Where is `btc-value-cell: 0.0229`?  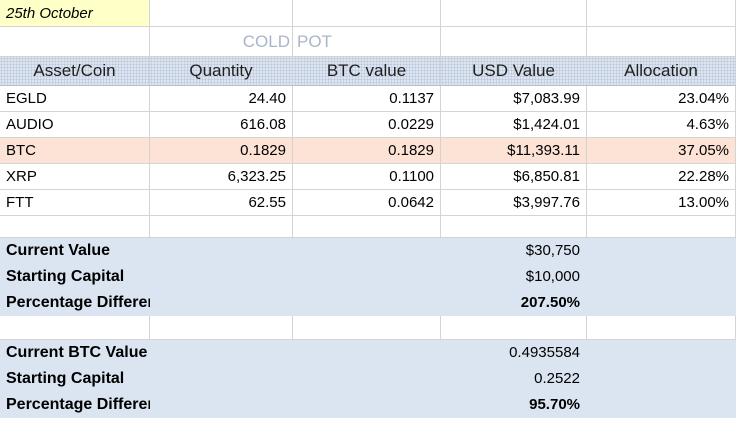 btc-value-cell: 0.0229 is located at coordinates (367, 125).